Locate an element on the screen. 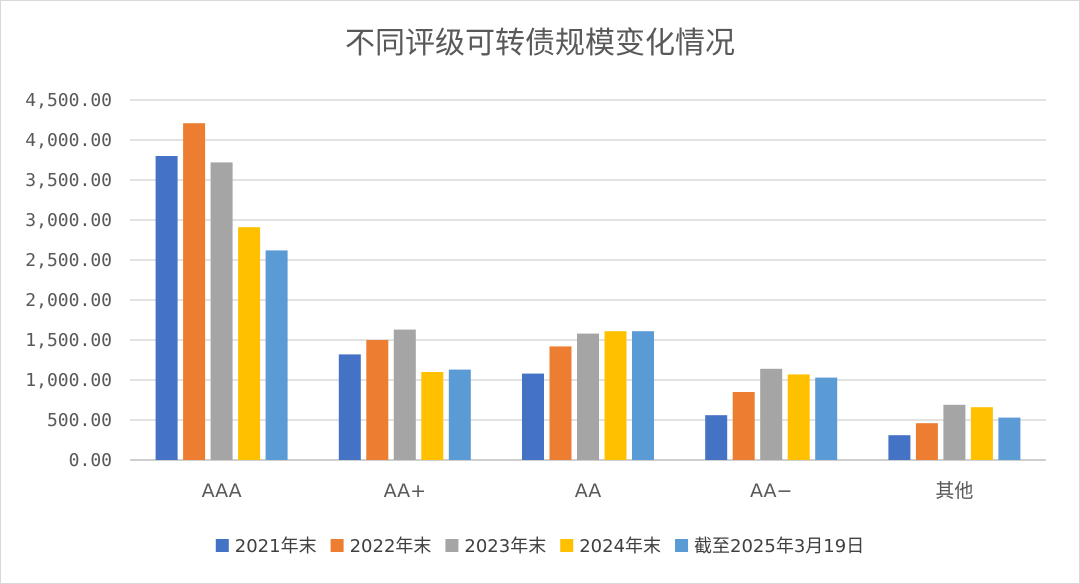 The height and width of the screenshot is (584, 1080). y-tick-label: 4,000.00 is located at coordinates (68, 140).